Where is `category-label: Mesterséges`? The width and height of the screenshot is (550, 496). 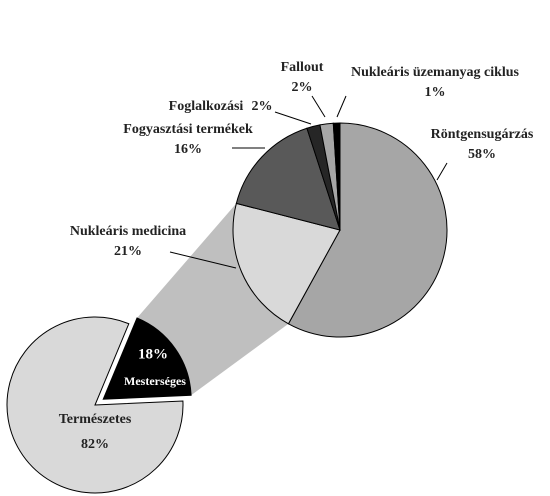
category-label: Mesterséges is located at coordinates (155, 381).